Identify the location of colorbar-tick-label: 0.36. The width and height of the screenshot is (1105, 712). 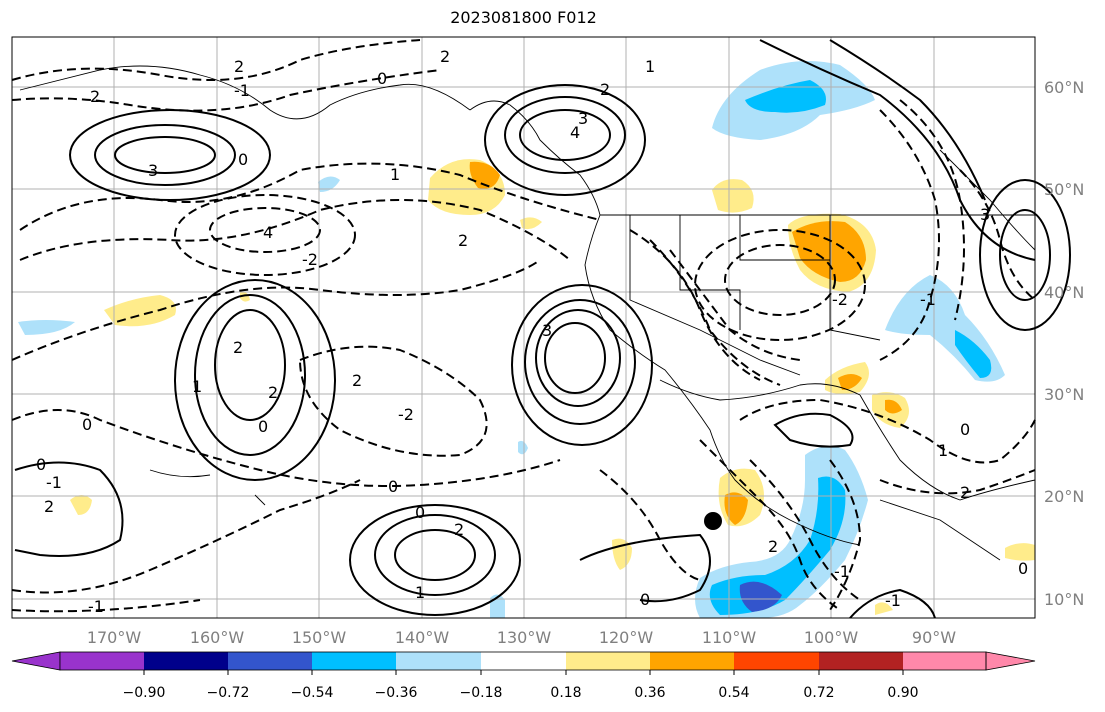
(649, 693).